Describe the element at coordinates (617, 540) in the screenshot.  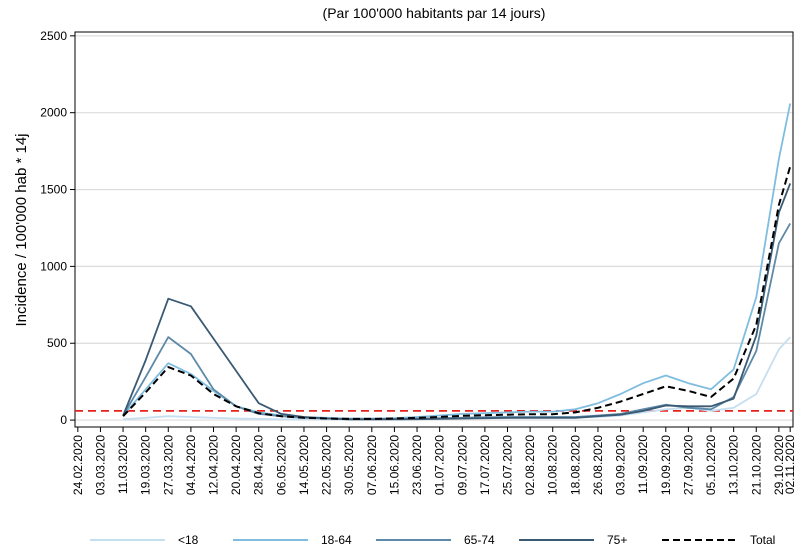
I see `legend-label: 75+` at that location.